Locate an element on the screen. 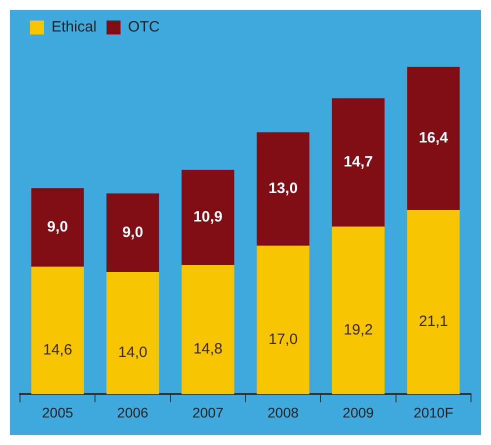  data-label: 16,4 is located at coordinates (433, 138).